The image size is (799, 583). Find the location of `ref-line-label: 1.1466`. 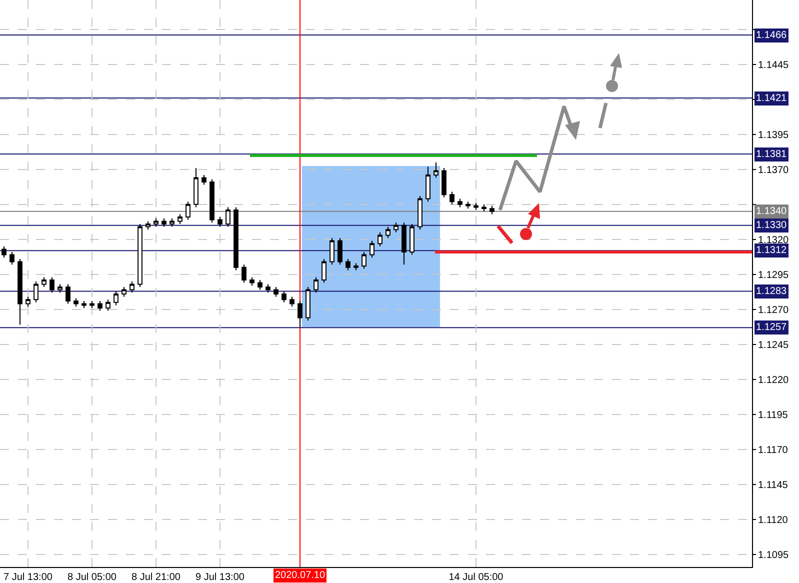

ref-line-label: 1.1466 is located at coordinates (772, 35).